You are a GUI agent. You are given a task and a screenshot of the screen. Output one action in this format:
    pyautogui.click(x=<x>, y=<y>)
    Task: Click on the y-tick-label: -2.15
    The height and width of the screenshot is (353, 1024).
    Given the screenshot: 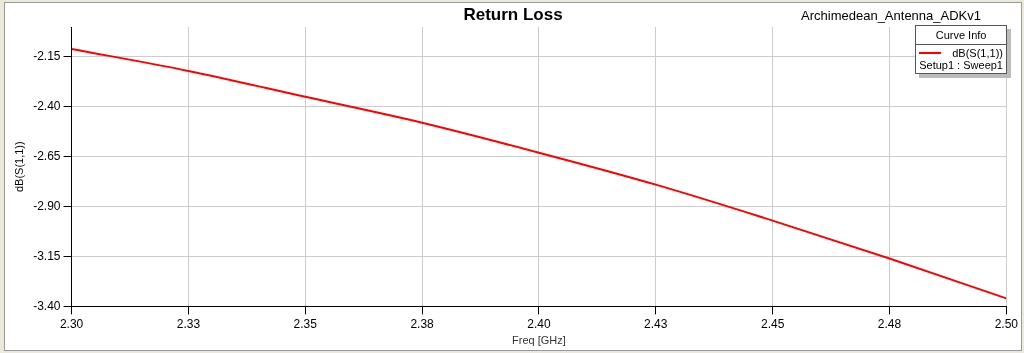 What is the action you would take?
    pyautogui.click(x=47, y=56)
    